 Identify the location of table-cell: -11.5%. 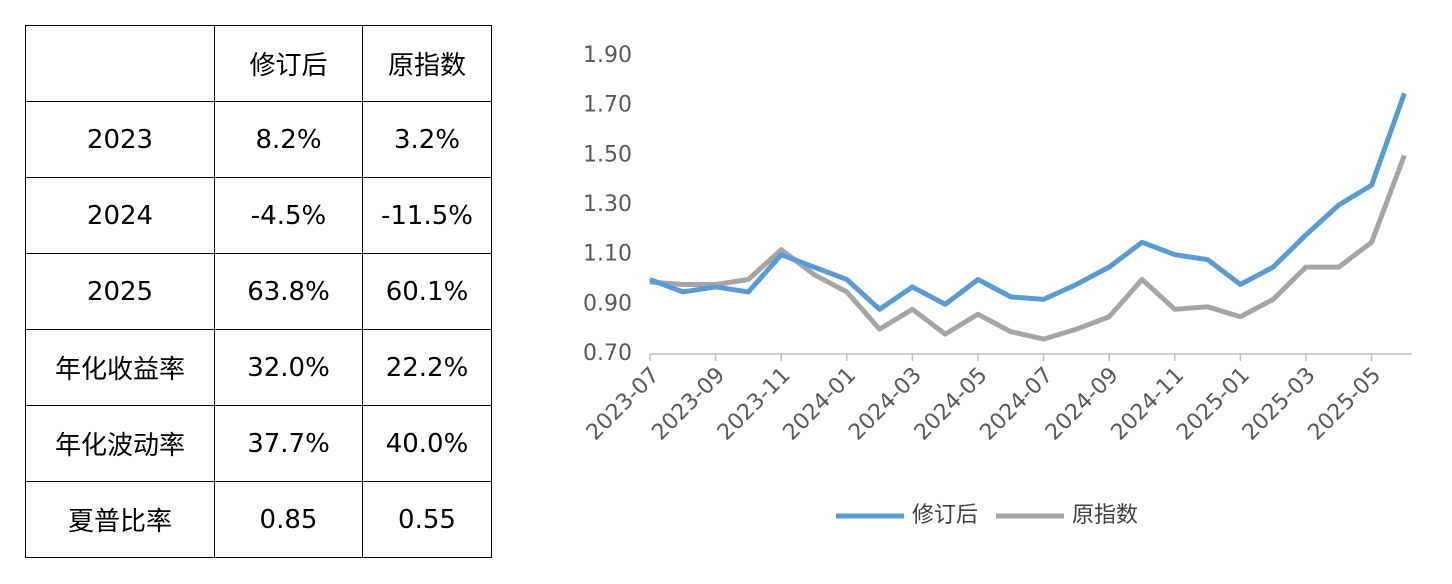
(427, 215).